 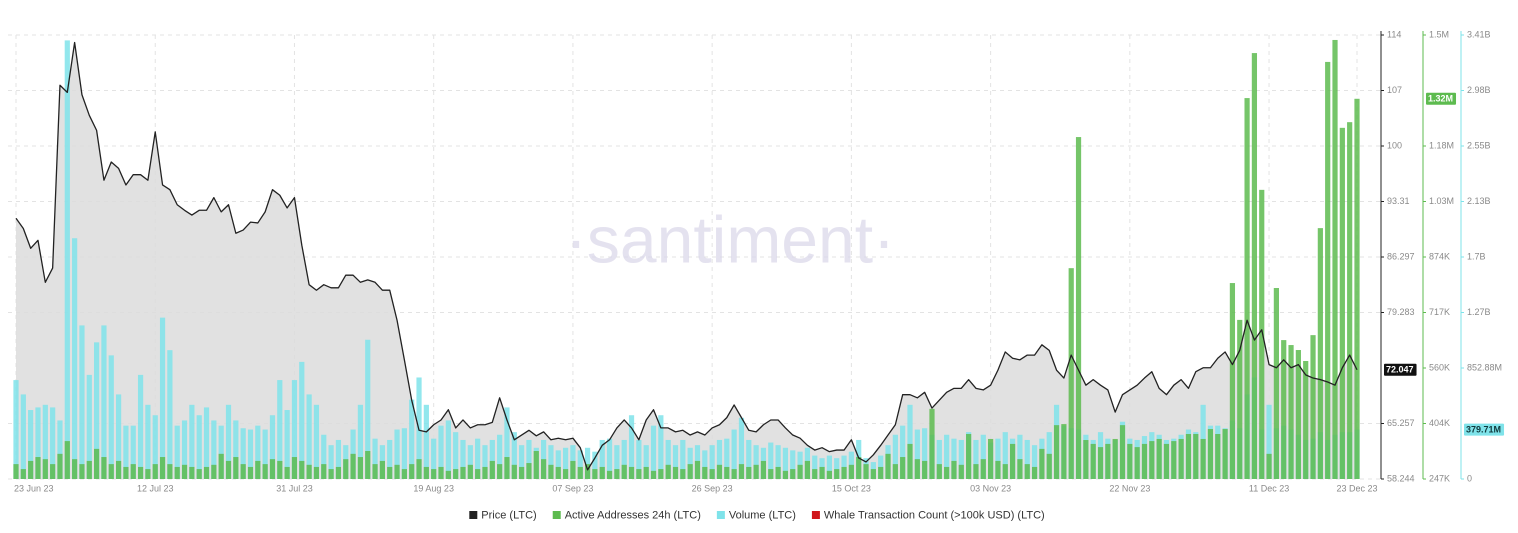 What do you see at coordinates (1356, 488) in the screenshot?
I see `x-tick-label: 23 Dec 23` at bounding box center [1356, 488].